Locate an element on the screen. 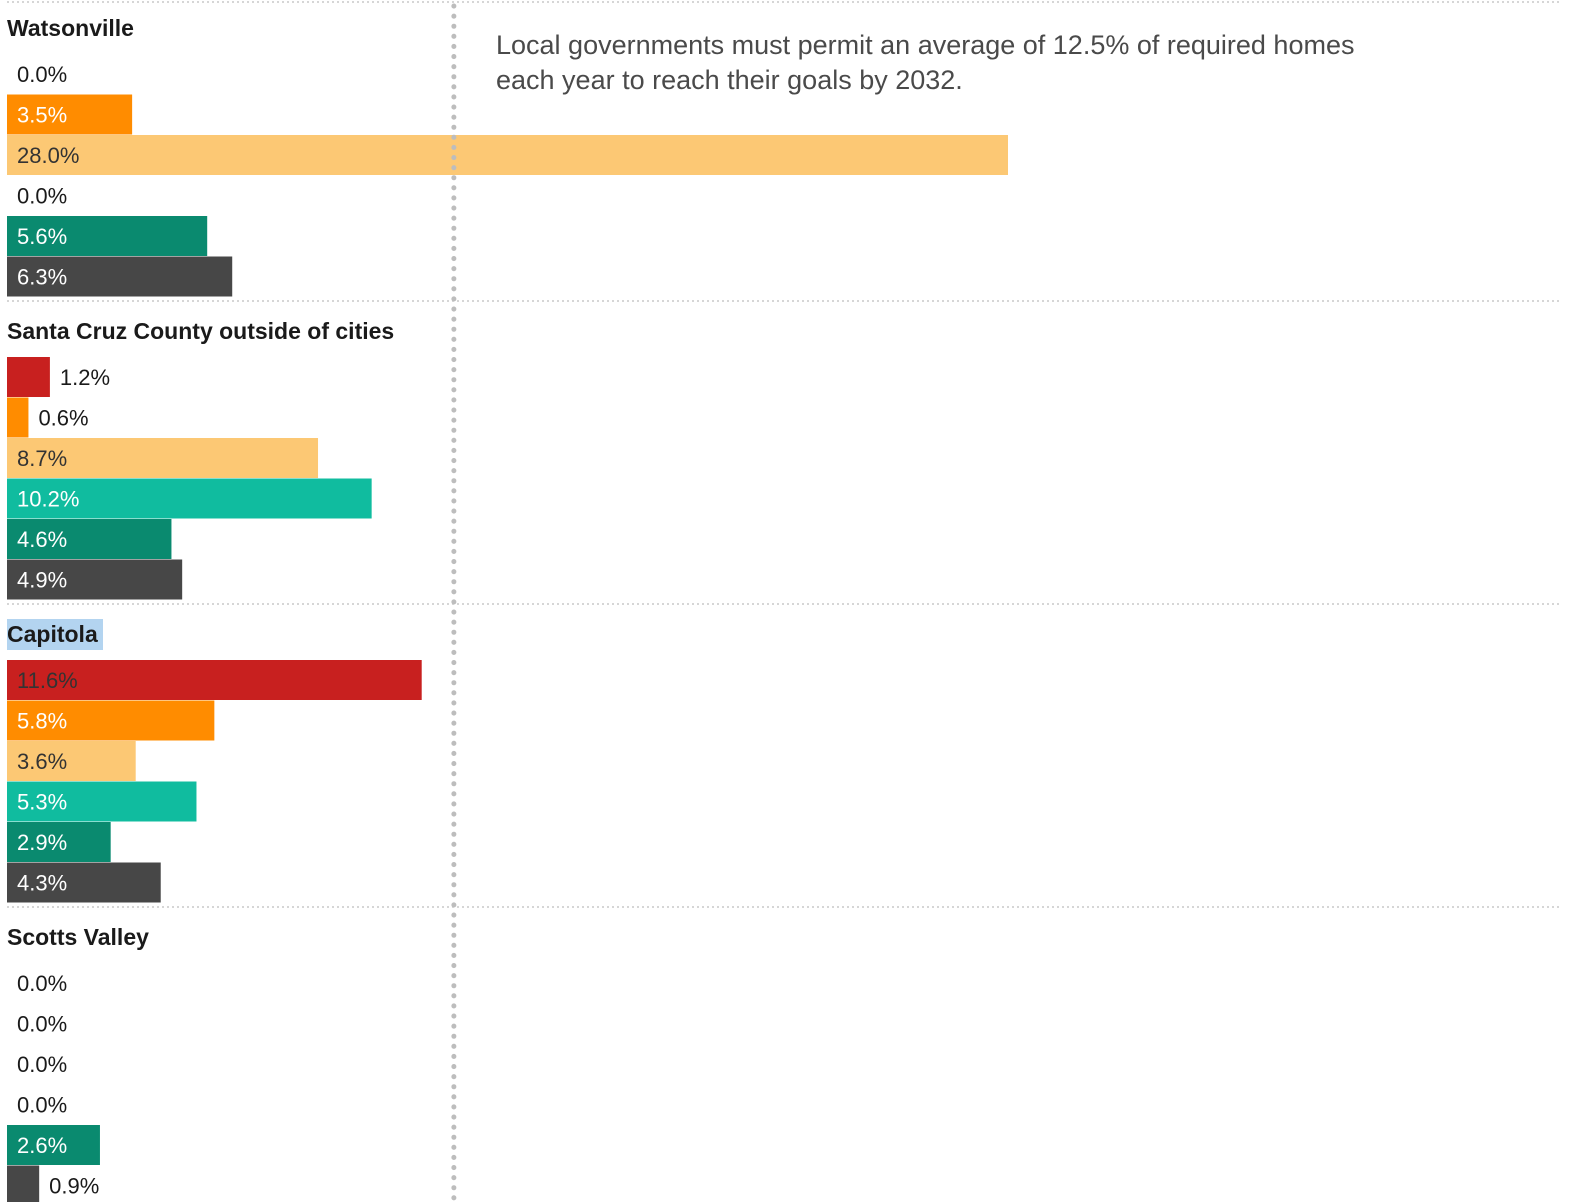 Image resolution: width=1576 pixels, height=1202 pixels. data-label: 2.6% is located at coordinates (42, 1145).